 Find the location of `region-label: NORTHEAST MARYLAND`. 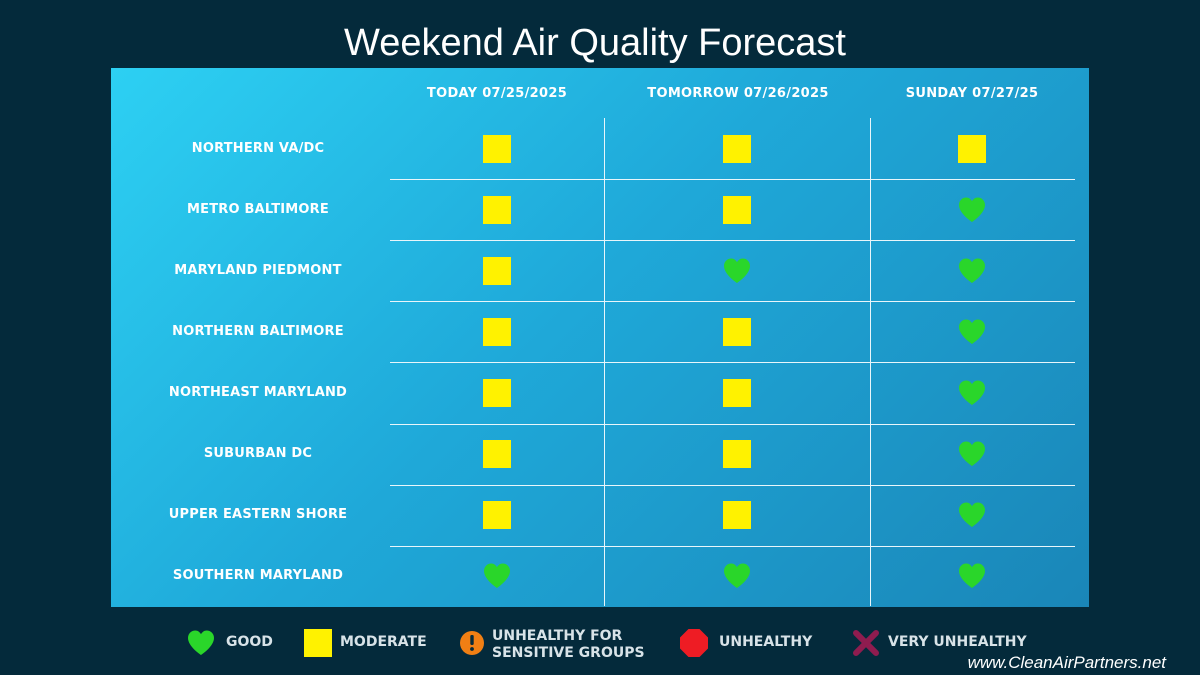

region-label: NORTHEAST MARYLAND is located at coordinates (258, 392).